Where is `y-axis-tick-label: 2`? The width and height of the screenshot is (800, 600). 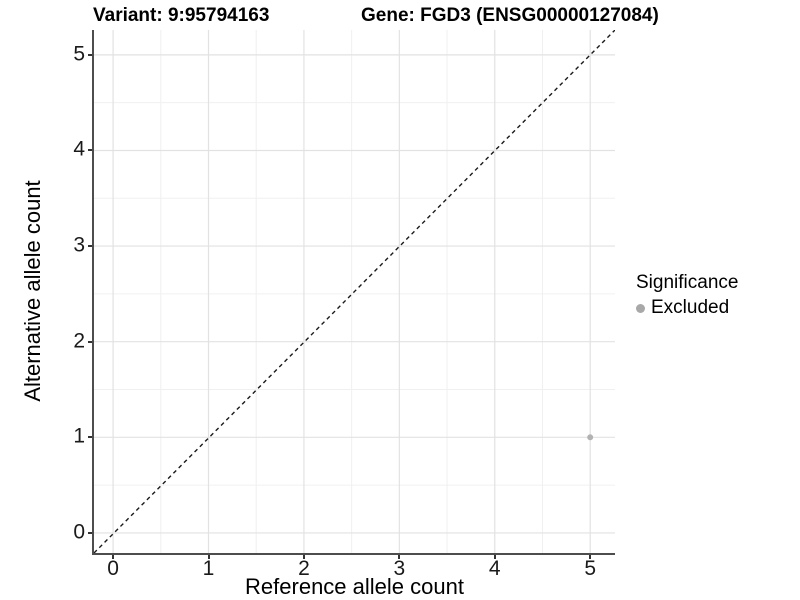
y-axis-tick-label: 2 is located at coordinates (79, 341).